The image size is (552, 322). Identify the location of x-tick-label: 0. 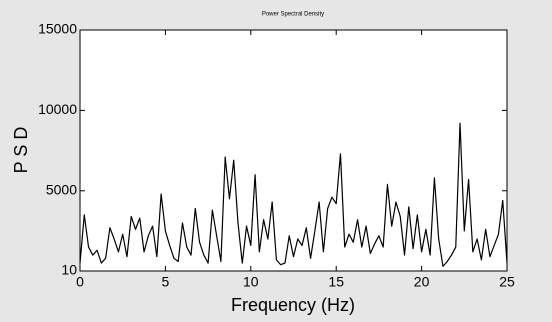
(80, 282).